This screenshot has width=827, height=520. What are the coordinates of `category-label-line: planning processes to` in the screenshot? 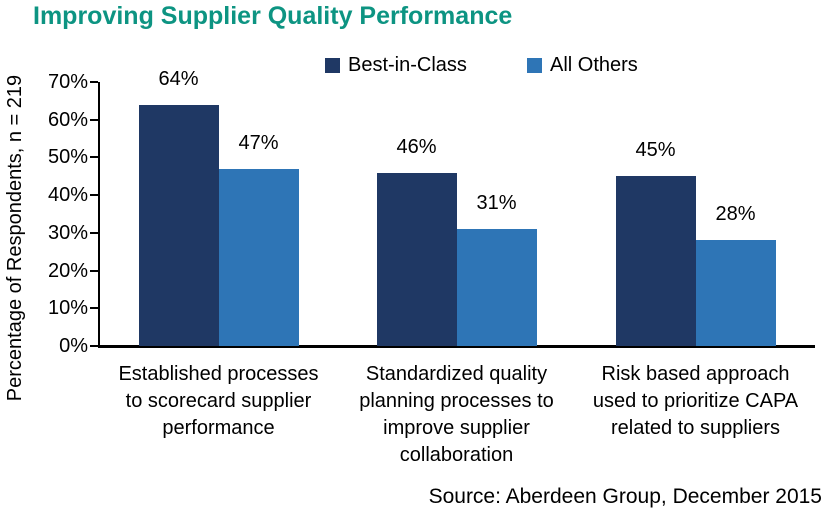 It's located at (456, 401).